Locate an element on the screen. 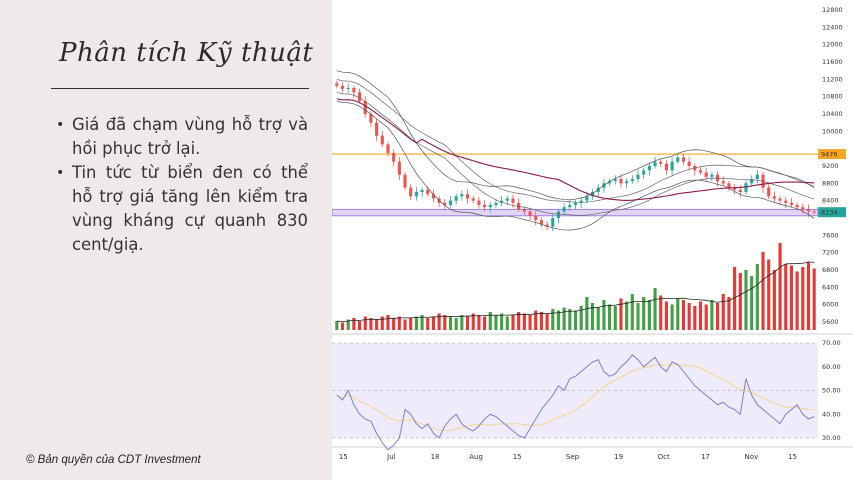 The height and width of the screenshot is (480, 853). rsi-tick-label: 30.00 is located at coordinates (831, 438).